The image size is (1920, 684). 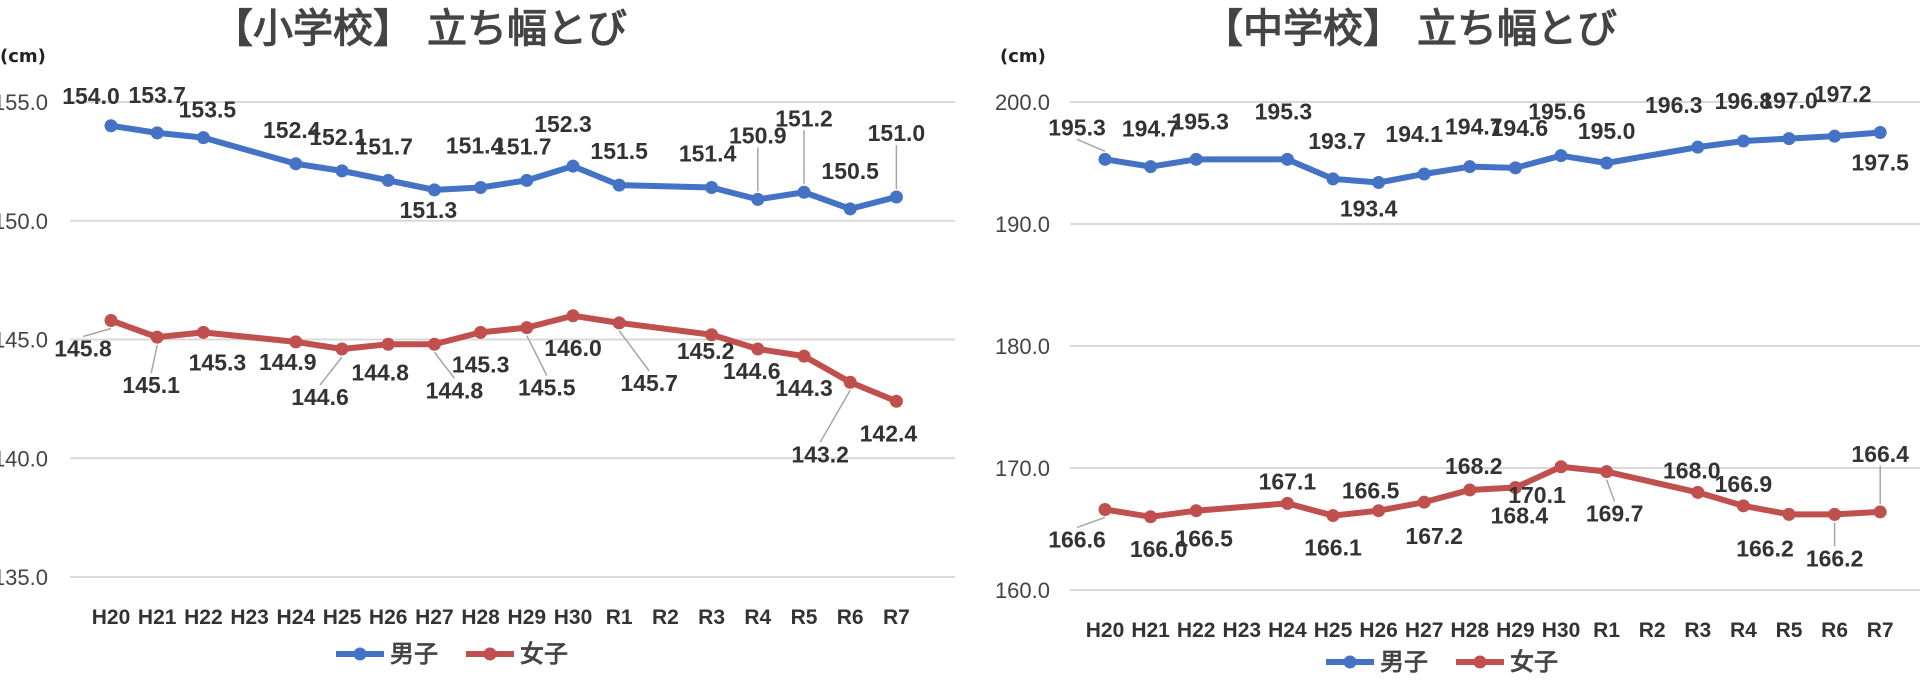 What do you see at coordinates (296, 617) in the screenshot?
I see `x-tick-label: H24` at bounding box center [296, 617].